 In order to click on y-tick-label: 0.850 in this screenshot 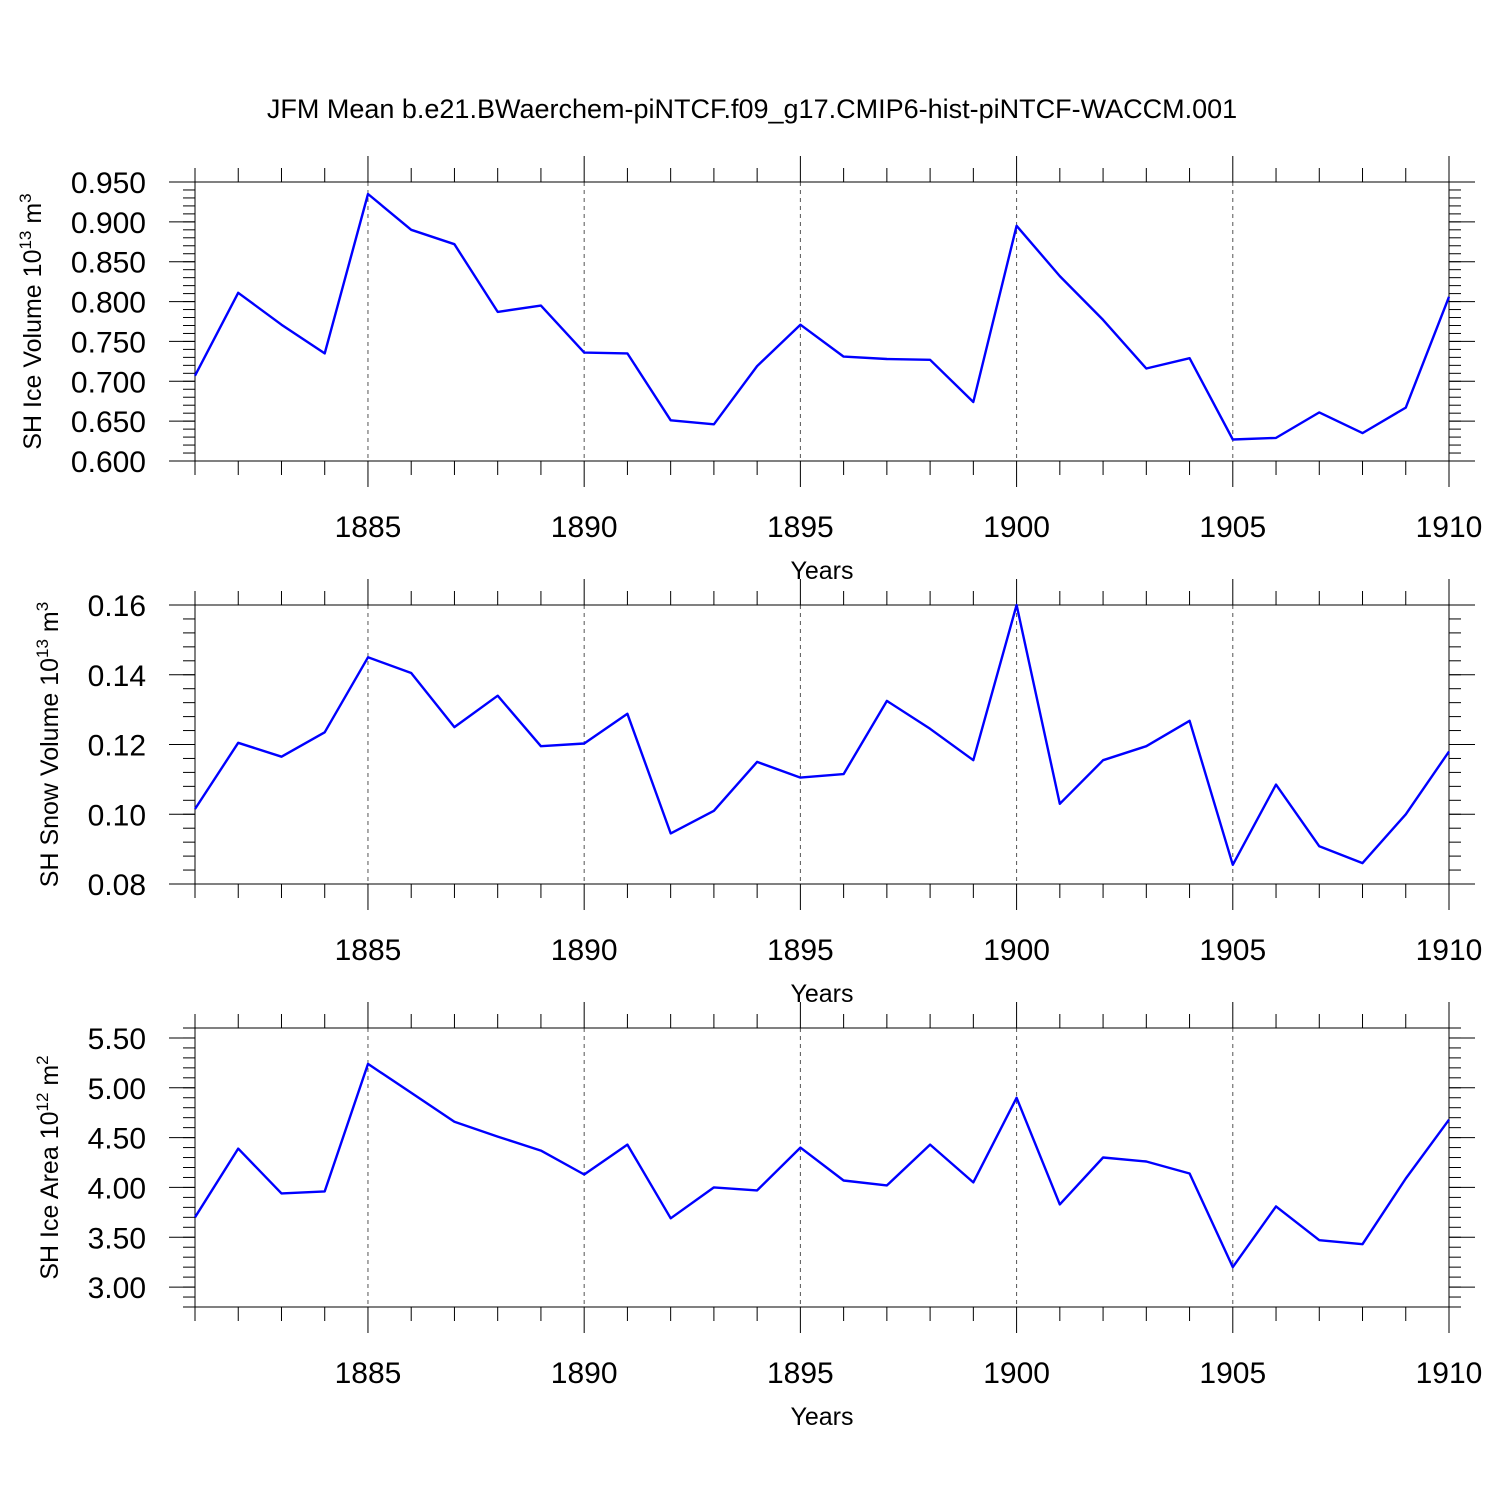, I will do `click(108, 263)`.